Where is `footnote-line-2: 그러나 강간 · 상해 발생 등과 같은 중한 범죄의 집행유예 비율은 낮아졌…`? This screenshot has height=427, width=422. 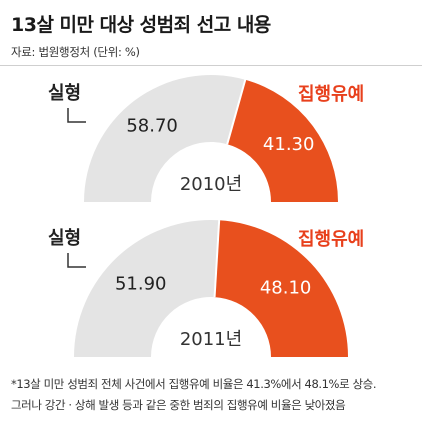
footnote-line-2: 그러나 강간 · 상해 발생 등과 같은 중한 범죄의 집행유예 비율은 낮아졌… is located at coordinates (178, 405).